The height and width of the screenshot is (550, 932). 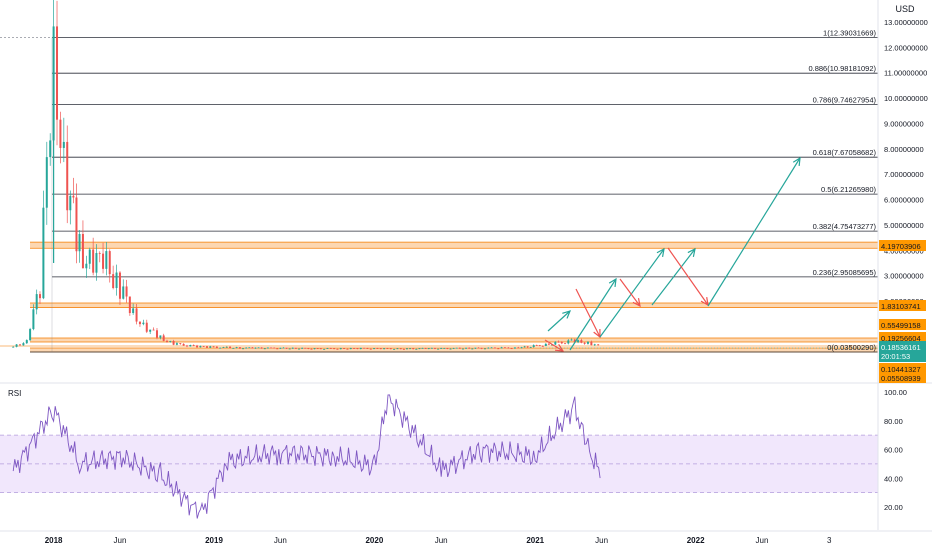 What do you see at coordinates (845, 226) in the screenshot?
I see `fib-level-label: 0.382(4.75473277)` at bounding box center [845, 226].